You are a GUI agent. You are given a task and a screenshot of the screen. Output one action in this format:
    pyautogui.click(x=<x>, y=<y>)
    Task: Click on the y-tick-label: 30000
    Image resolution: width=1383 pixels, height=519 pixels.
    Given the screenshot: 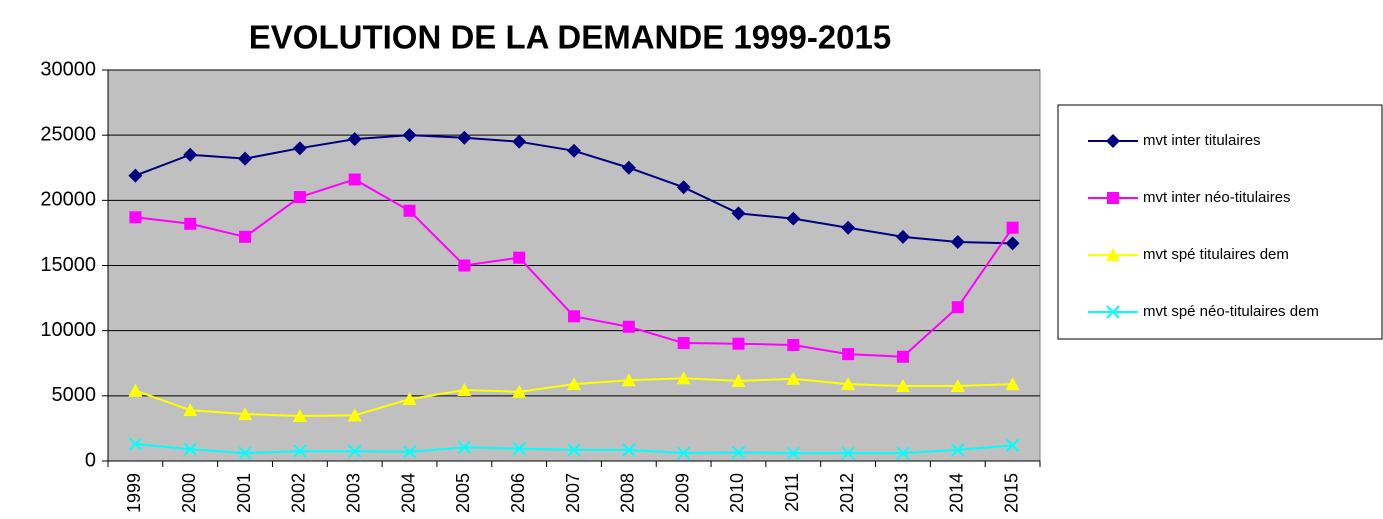 What is the action you would take?
    pyautogui.click(x=68, y=69)
    